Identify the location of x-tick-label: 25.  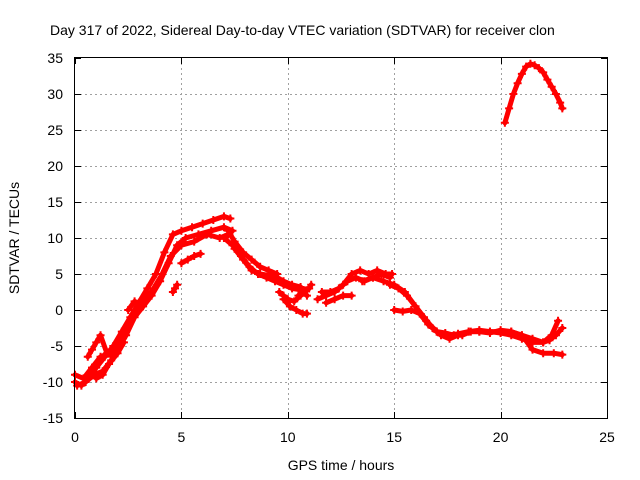
(607, 437).